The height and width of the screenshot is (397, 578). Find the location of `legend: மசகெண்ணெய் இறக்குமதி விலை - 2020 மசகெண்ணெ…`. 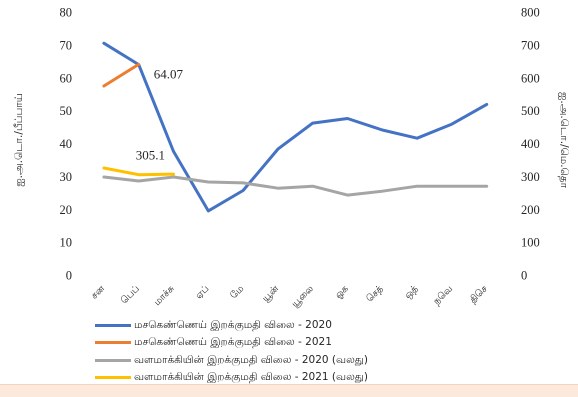

legend: மசகெண்ணெய் இறக்குமதி விலை - 2020 மசகெண்ணெ… is located at coordinates (305, 351).